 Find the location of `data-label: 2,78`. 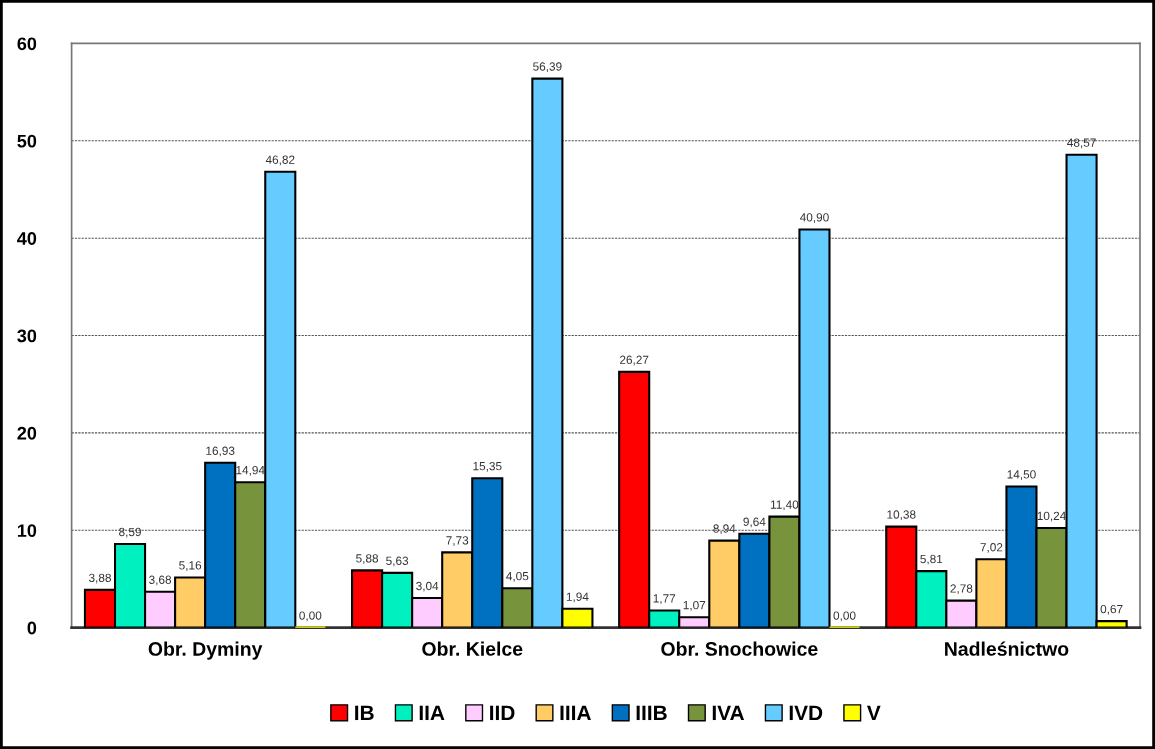

data-label: 2,78 is located at coordinates (961, 589).